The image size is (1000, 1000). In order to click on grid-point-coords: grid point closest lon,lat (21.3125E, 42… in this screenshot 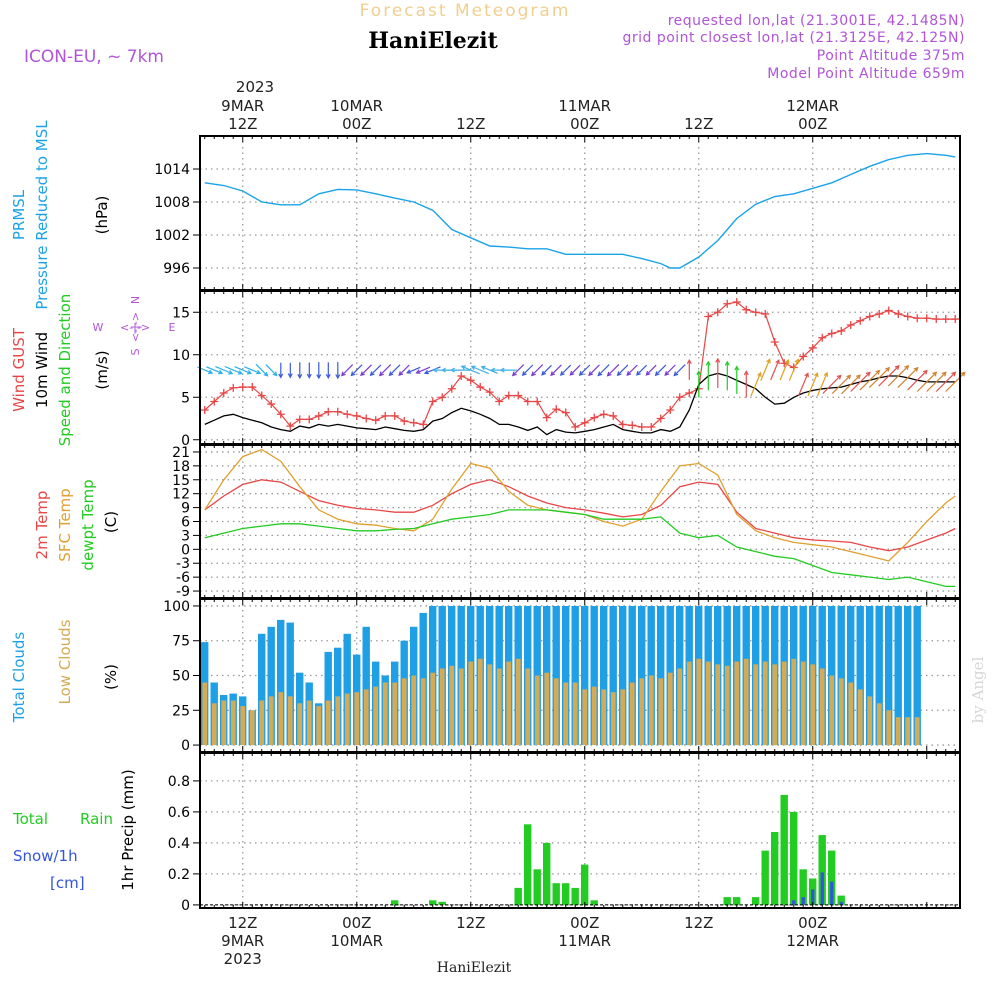, I will do `click(793, 38)`.